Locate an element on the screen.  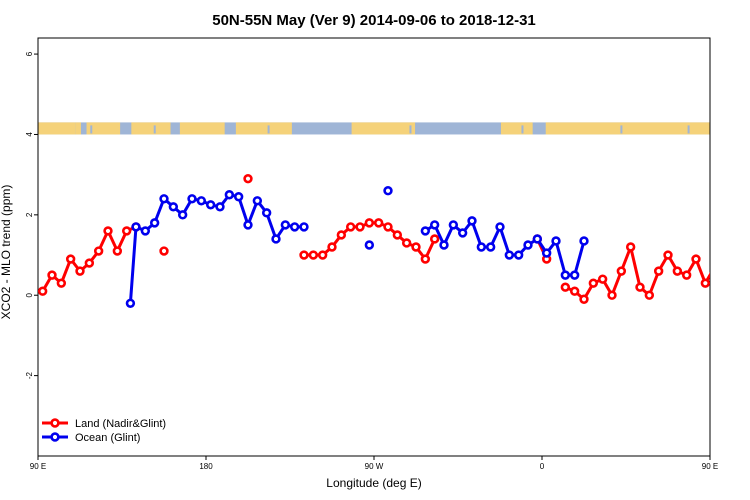
y-tick-label: -2 is located at coordinates (29, 376).